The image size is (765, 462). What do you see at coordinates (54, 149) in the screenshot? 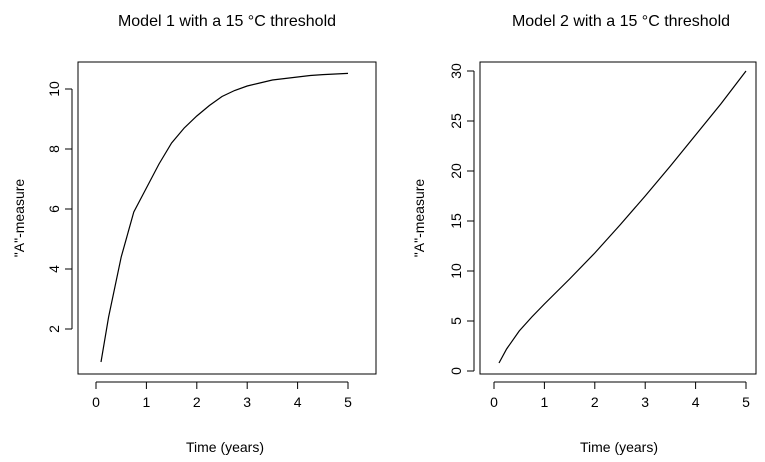
I see `y-tick-label: 8` at bounding box center [54, 149].